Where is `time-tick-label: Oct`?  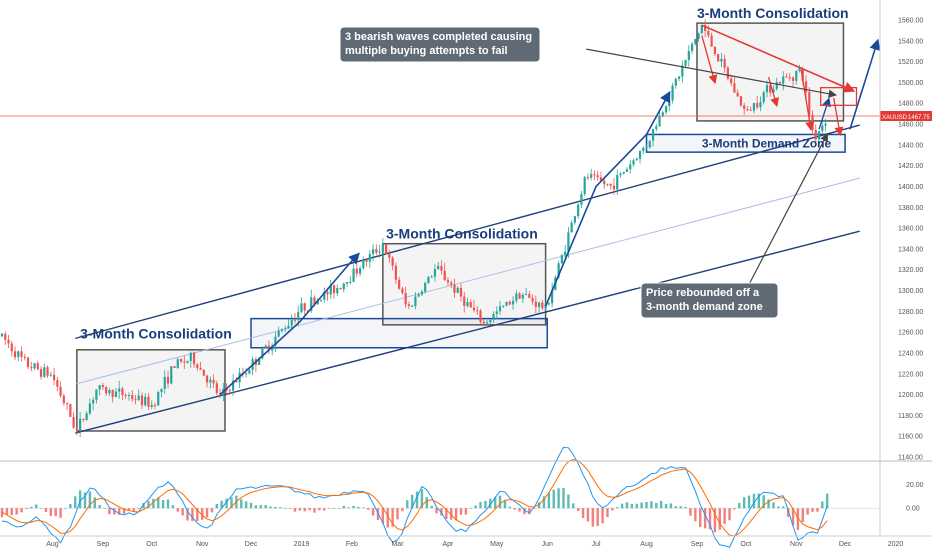
time-tick-label: Oct is located at coordinates (745, 544).